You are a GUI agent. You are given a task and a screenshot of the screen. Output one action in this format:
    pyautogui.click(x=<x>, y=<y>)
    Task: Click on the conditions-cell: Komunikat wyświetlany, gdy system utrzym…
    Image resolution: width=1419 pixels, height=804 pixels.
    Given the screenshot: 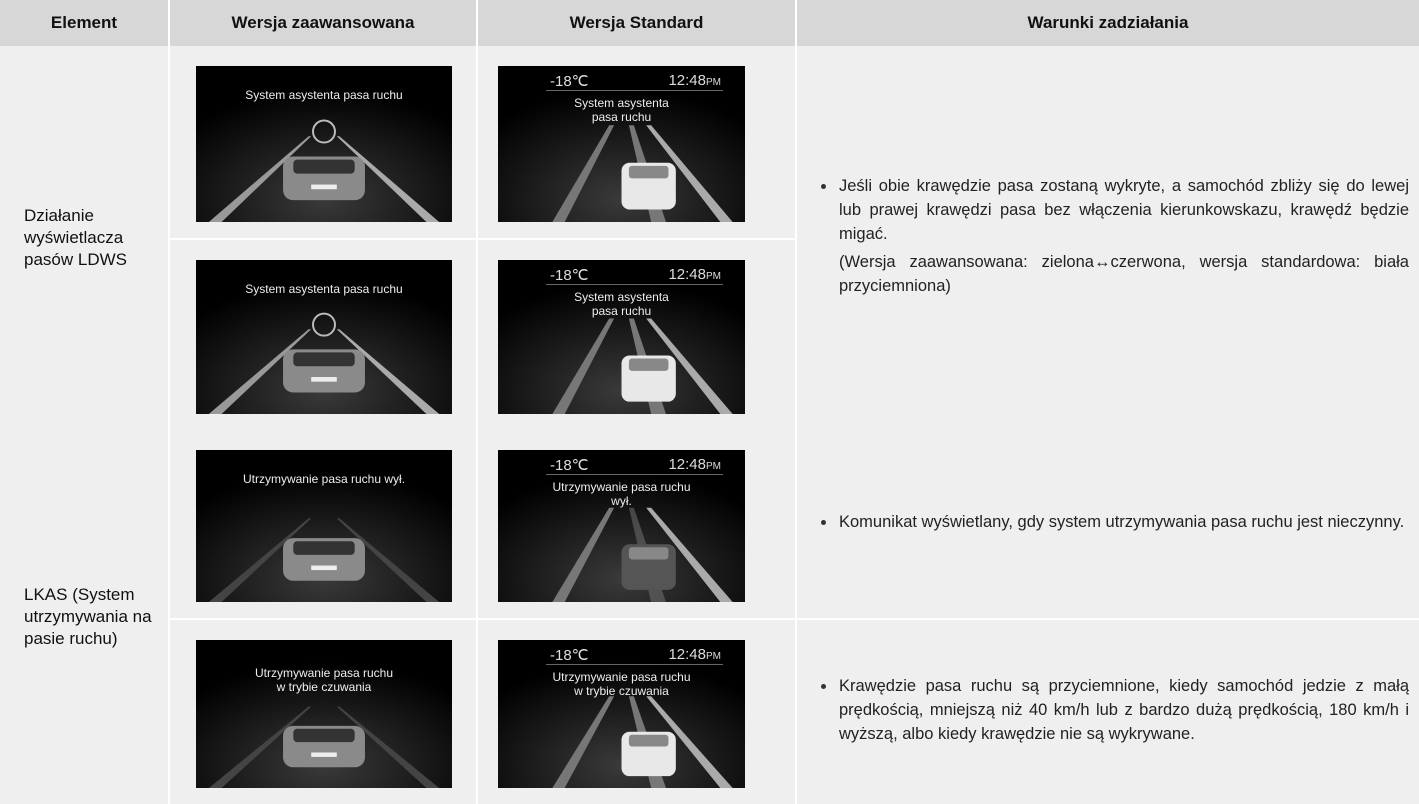 What is the action you would take?
    pyautogui.click(x=1108, y=524)
    